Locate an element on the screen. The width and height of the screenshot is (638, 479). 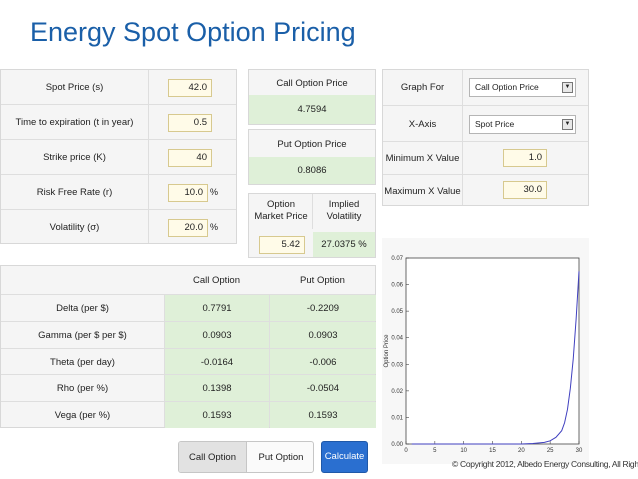
greek-put-cell: -0.0504 is located at coordinates (323, 388).